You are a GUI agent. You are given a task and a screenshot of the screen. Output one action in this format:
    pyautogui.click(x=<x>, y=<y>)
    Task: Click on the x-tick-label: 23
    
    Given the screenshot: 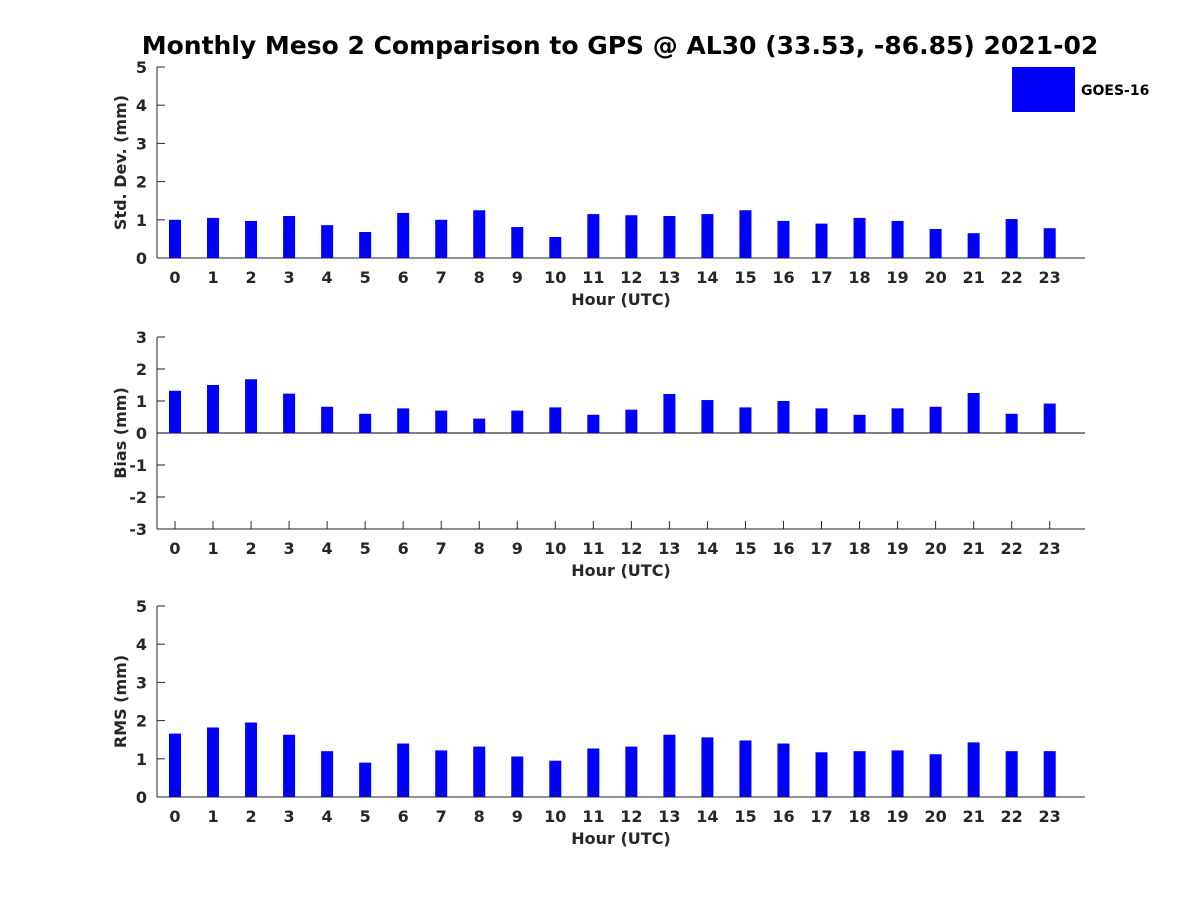 What is the action you would take?
    pyautogui.click(x=1050, y=816)
    